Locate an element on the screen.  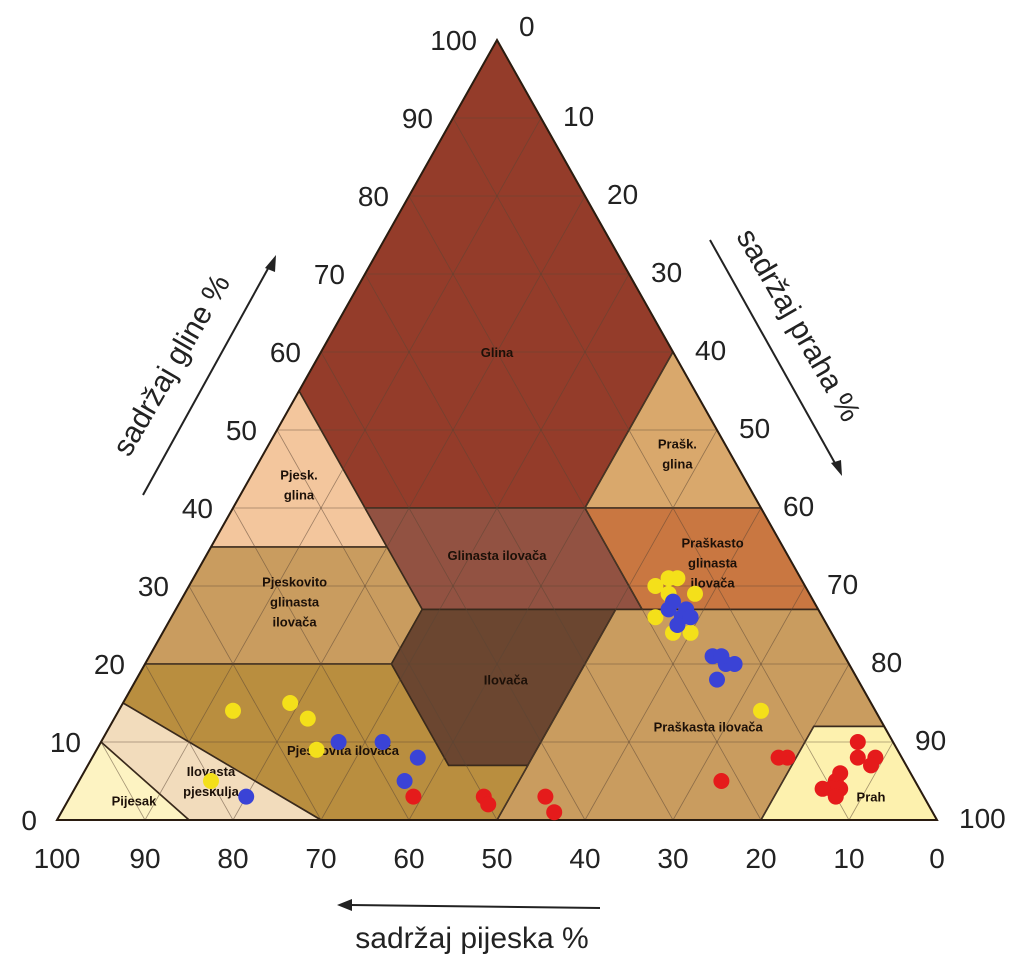
clay-tick-4: 40 is located at coordinates (197, 508).